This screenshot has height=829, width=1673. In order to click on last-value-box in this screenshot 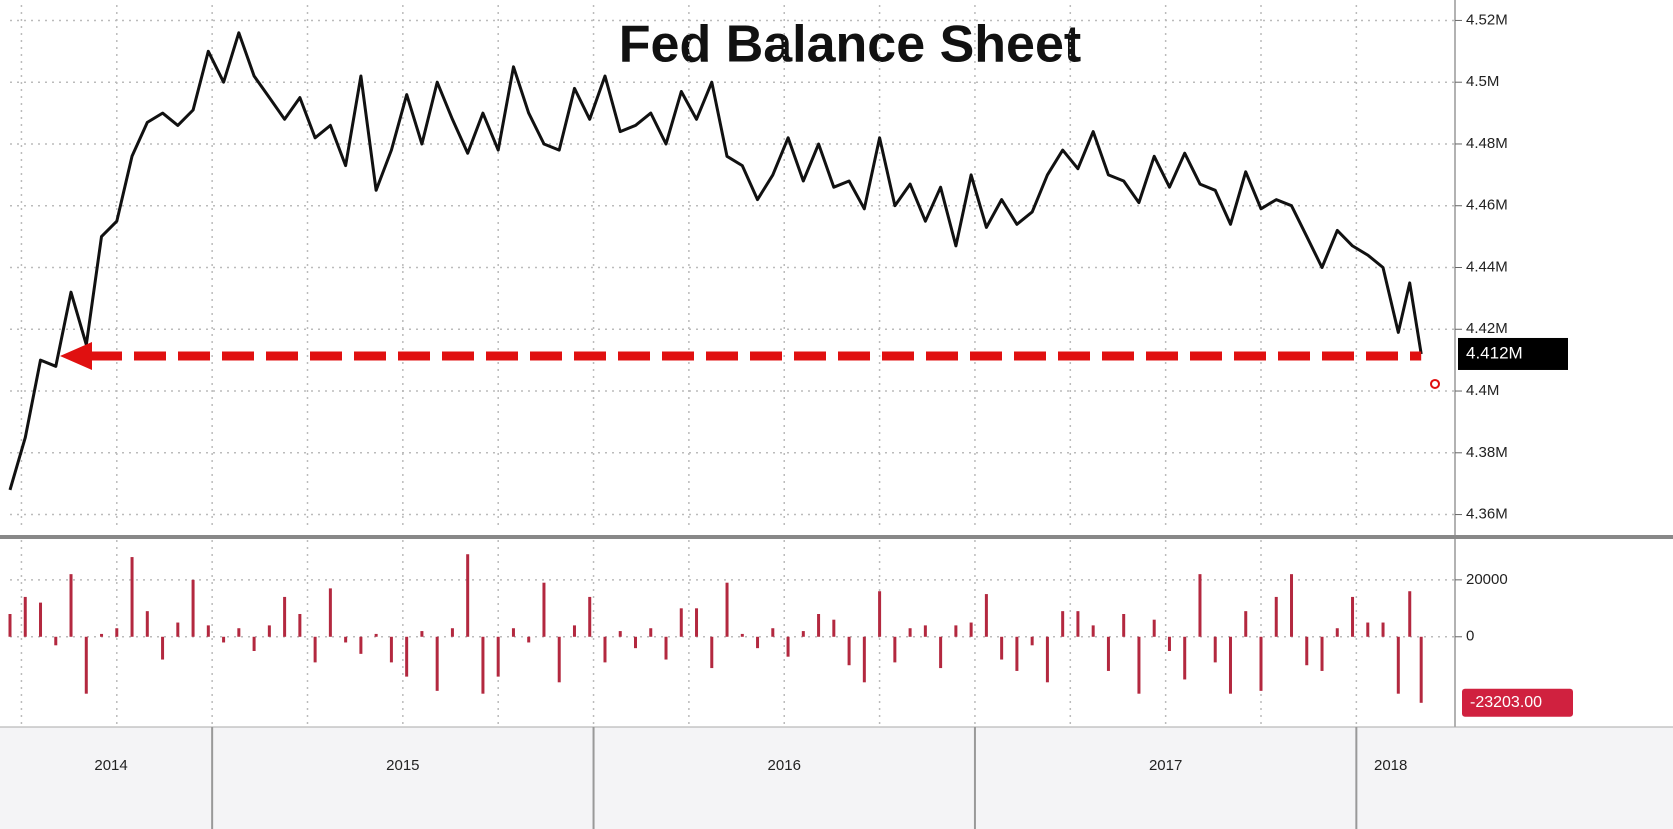, I will do `click(1517, 702)`.